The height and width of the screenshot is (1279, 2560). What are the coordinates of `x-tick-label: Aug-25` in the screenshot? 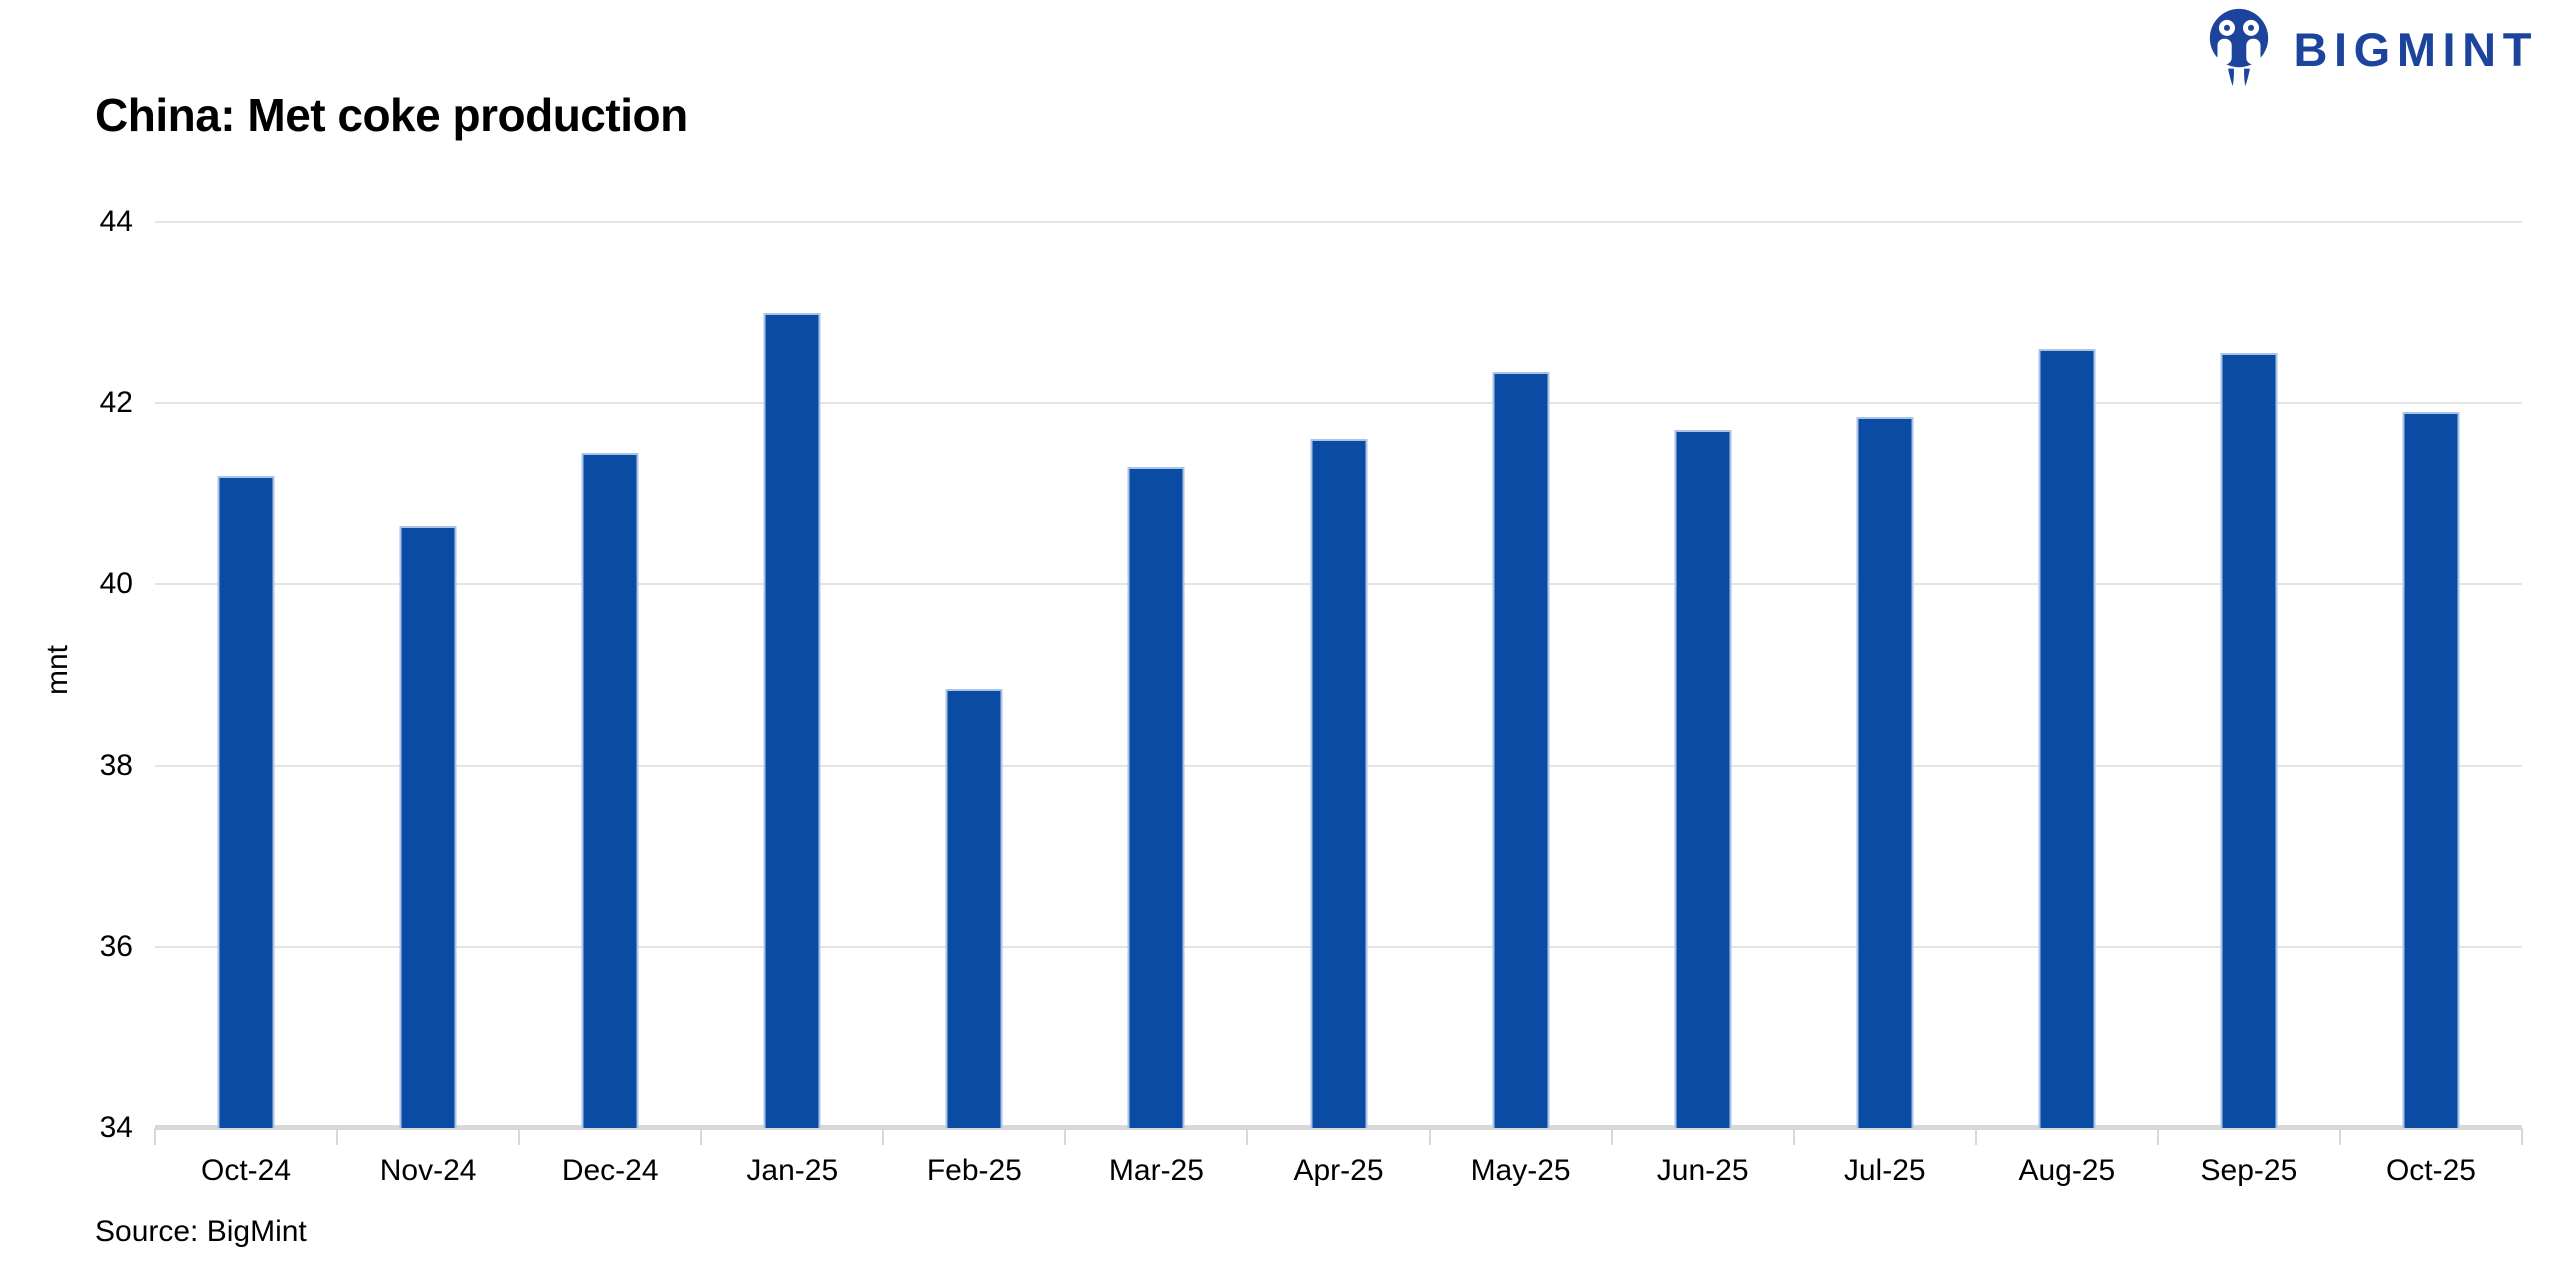 It's located at (2067, 1170).